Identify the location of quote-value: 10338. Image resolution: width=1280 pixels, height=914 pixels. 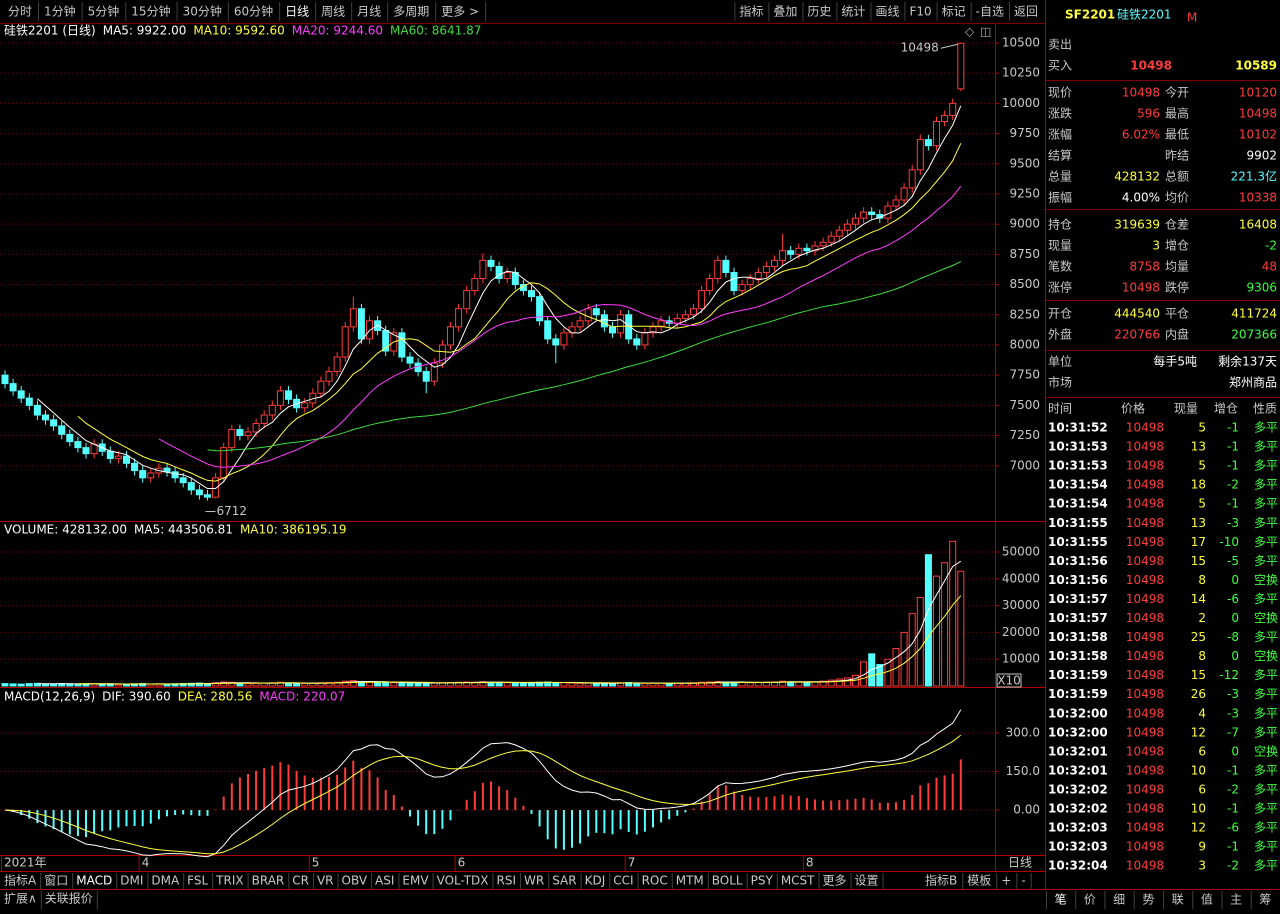
(1258, 198).